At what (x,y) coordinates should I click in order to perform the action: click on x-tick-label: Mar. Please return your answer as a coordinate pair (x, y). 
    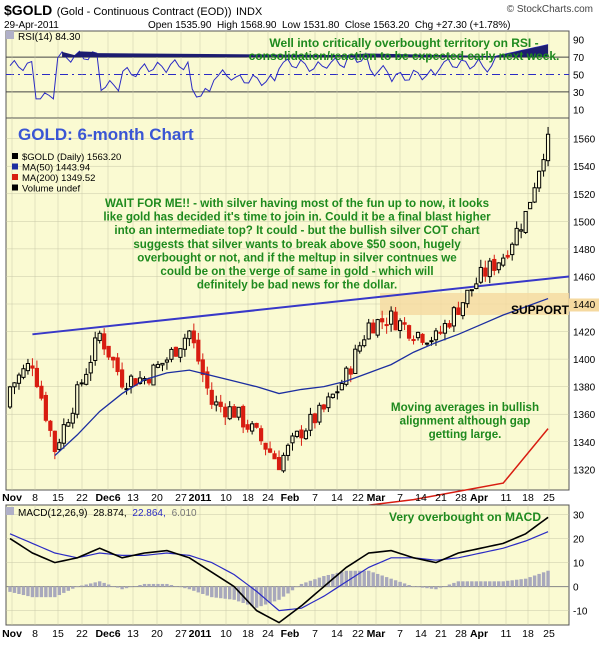
    Looking at the image, I should click on (376, 634).